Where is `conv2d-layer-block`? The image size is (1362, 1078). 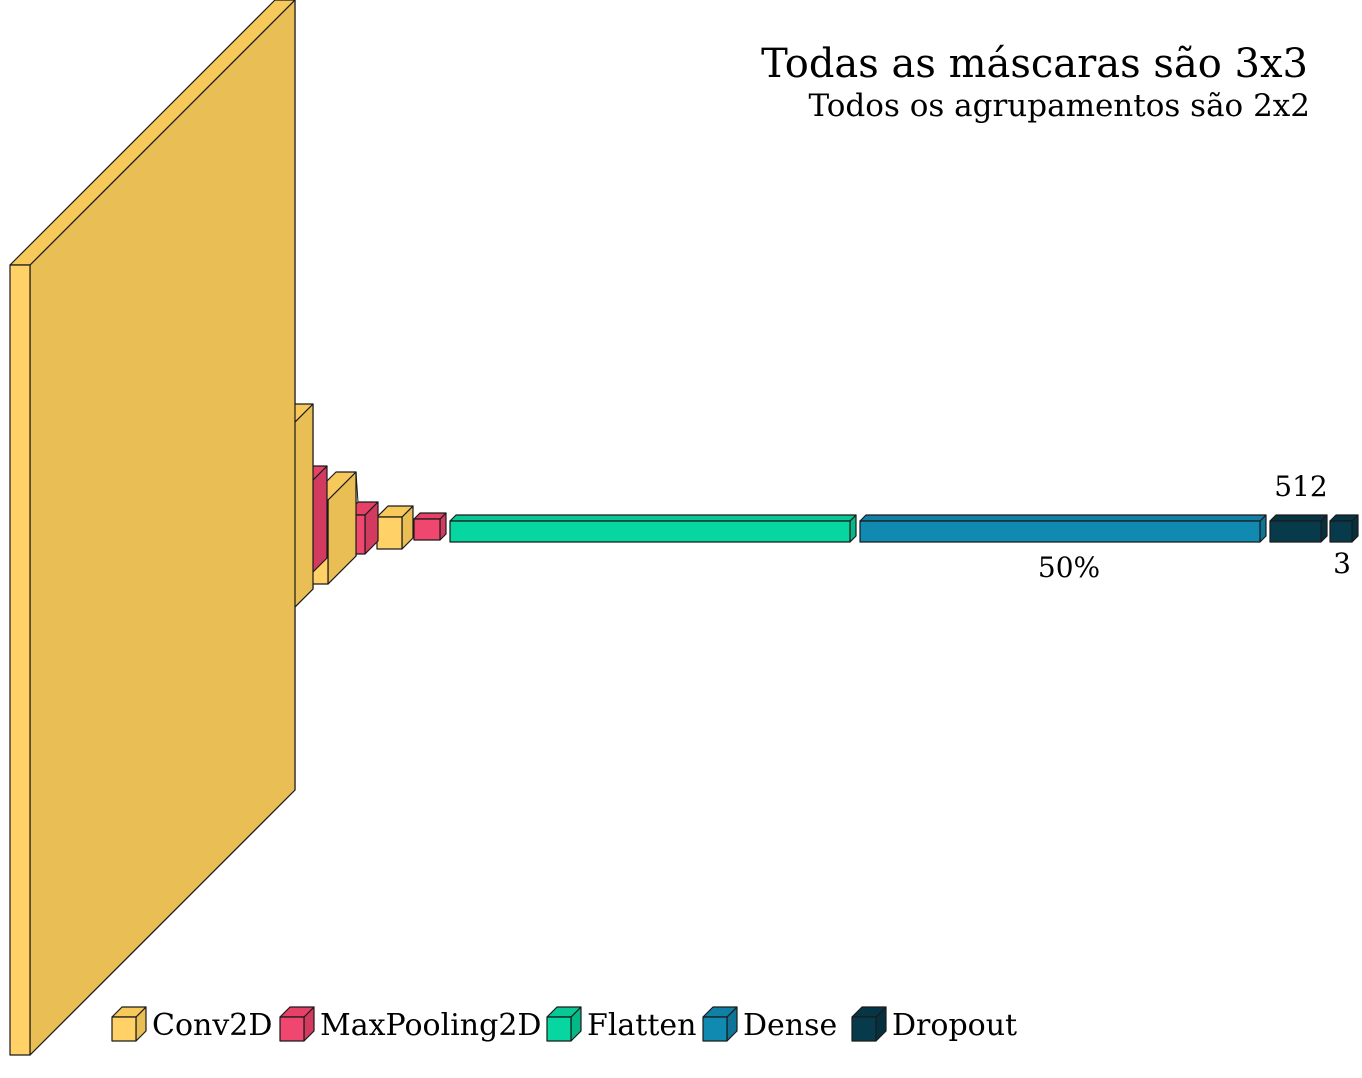 conv2d-layer-block is located at coordinates (395, 527).